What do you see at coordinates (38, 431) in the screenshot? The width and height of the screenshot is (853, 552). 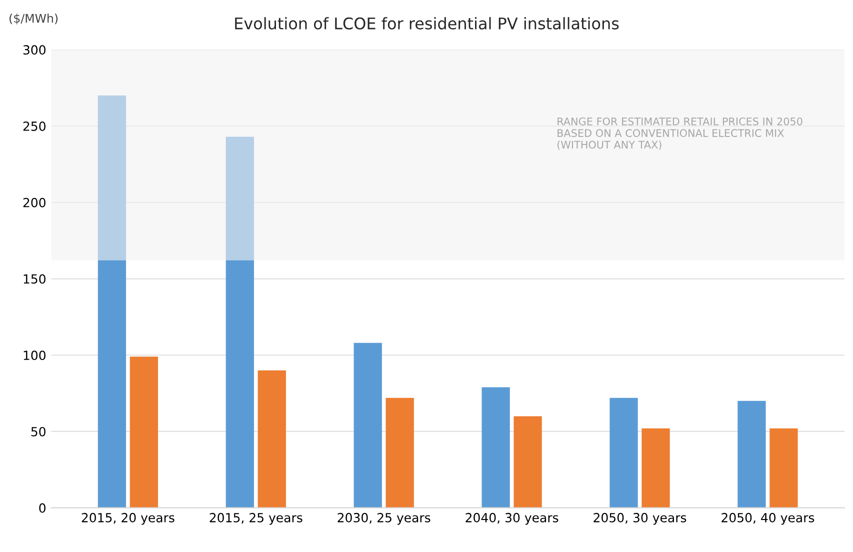 I see `y-tick-label: 50` at bounding box center [38, 431].